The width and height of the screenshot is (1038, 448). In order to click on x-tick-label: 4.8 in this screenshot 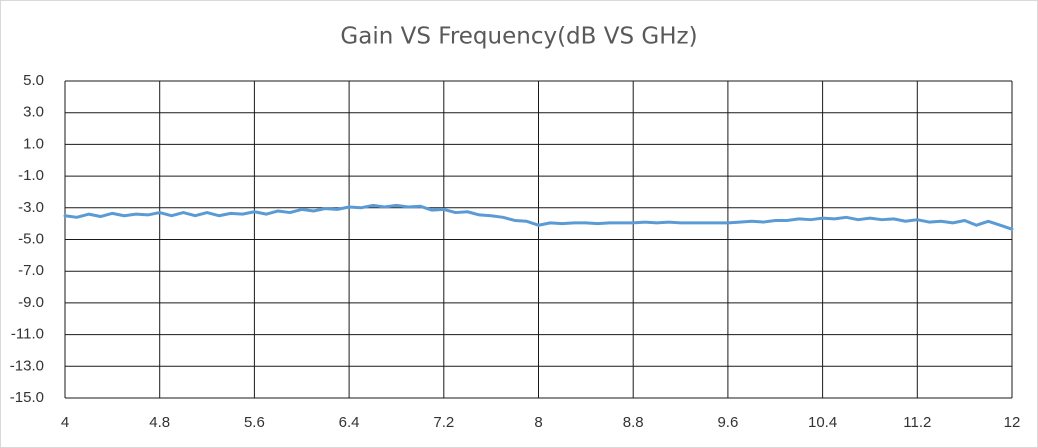, I will do `click(159, 422)`.